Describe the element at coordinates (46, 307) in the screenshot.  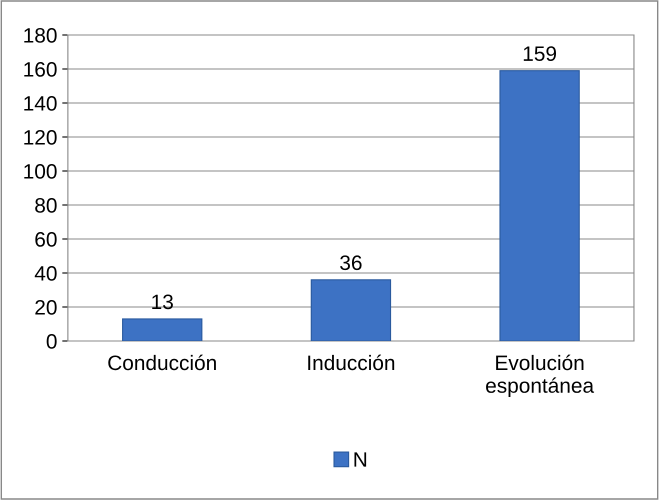
I see `y-tick-label: 20` at that location.